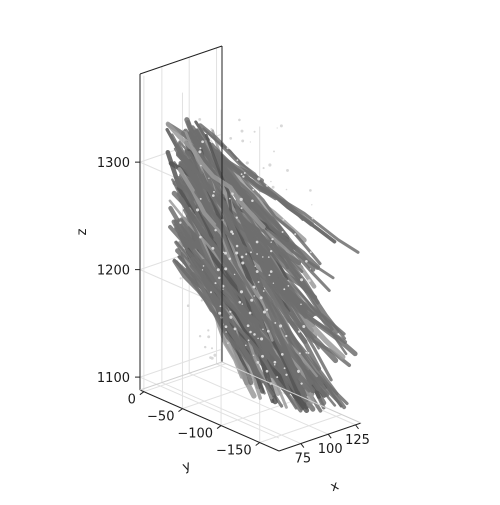  I want to click on z-tick-label: 1200, so click(113, 271).